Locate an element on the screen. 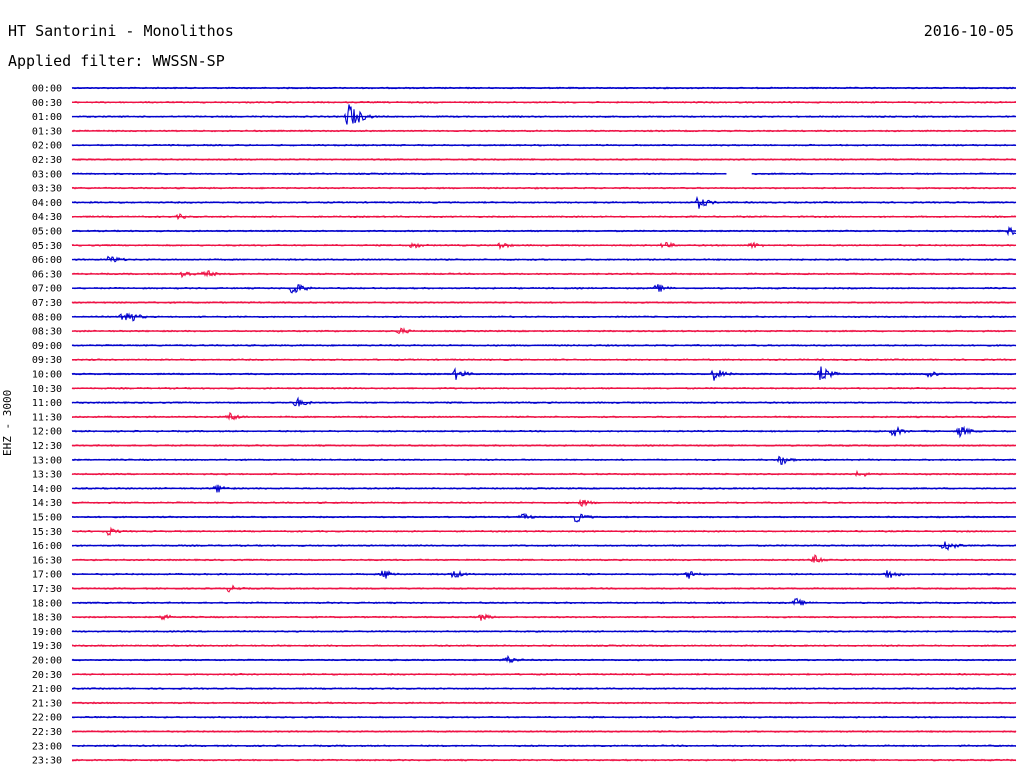 The width and height of the screenshot is (1024, 780). time-tick-label: 14:30 is located at coordinates (47, 503).